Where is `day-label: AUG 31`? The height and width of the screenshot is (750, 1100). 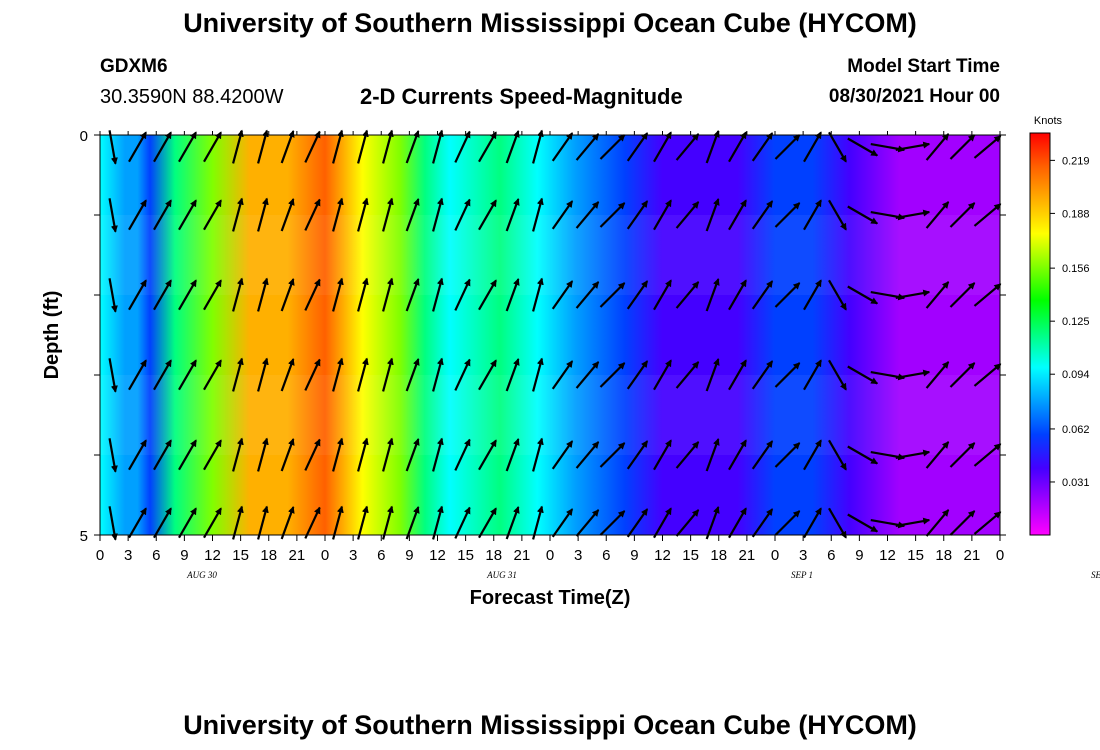 day-label: AUG 31 is located at coordinates (501, 575).